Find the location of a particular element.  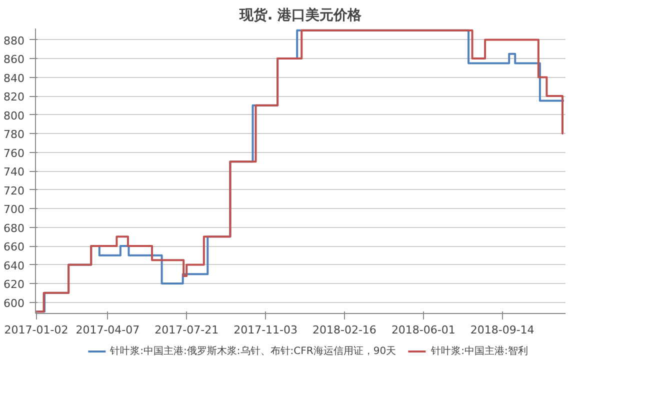

y-tick-label: 640 is located at coordinates (14, 265).